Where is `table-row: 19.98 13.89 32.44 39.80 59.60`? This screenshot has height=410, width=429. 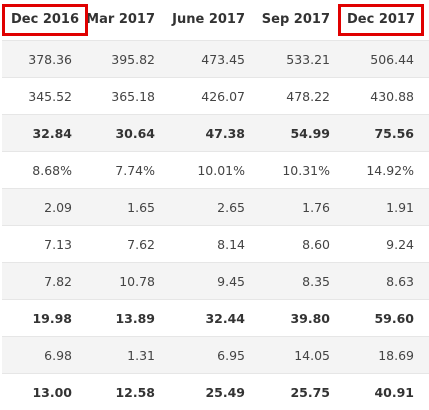 table-row: 19.98 13.89 32.44 39.80 59.60 is located at coordinates (215, 317).